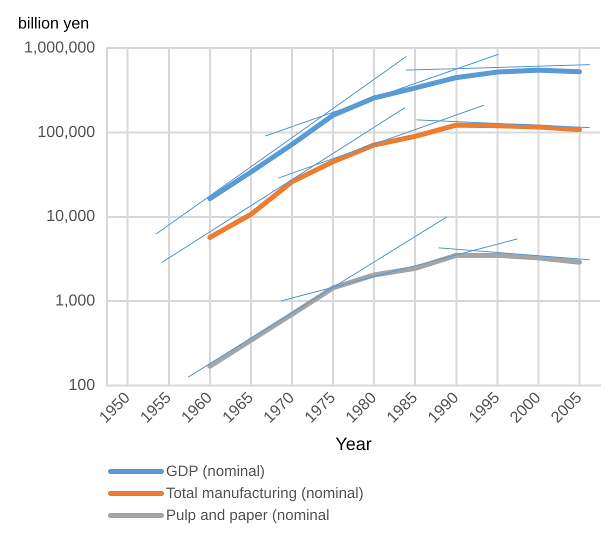 The image size is (612, 541). Describe the element at coordinates (248, 515) in the screenshot. I see `legend-label: Pulp and paper (nominal` at that location.